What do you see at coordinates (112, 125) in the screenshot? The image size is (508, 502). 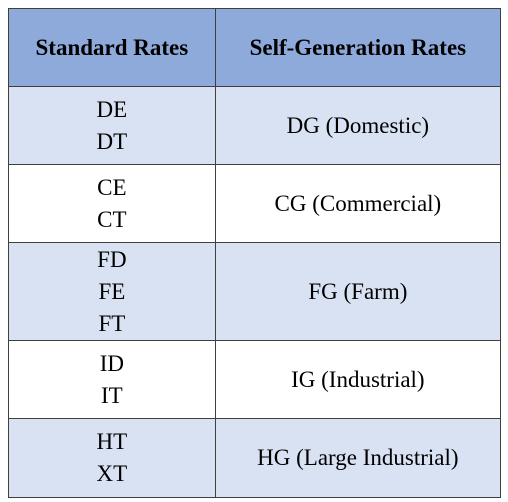 I see `standard-rates-cell: DE DT` at bounding box center [112, 125].